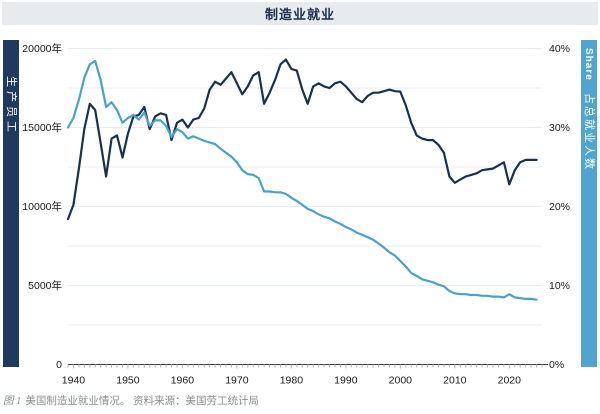 The image size is (600, 414). Describe the element at coordinates (42, 127) in the screenshot. I see `svg-text: 15000年` at that location.